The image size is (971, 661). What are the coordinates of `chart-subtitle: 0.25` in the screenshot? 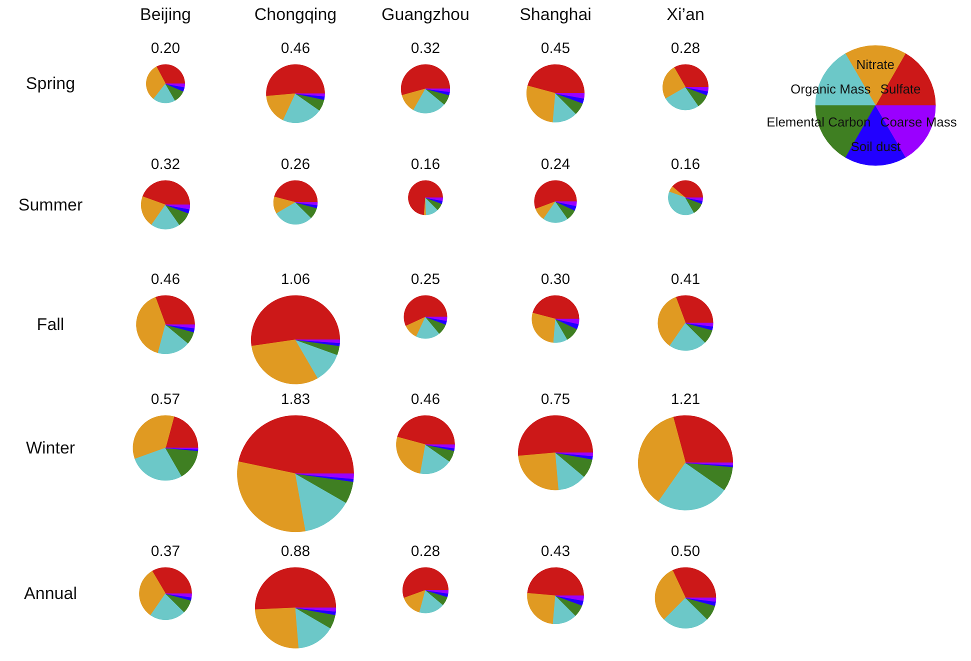 It's located at (425, 279).